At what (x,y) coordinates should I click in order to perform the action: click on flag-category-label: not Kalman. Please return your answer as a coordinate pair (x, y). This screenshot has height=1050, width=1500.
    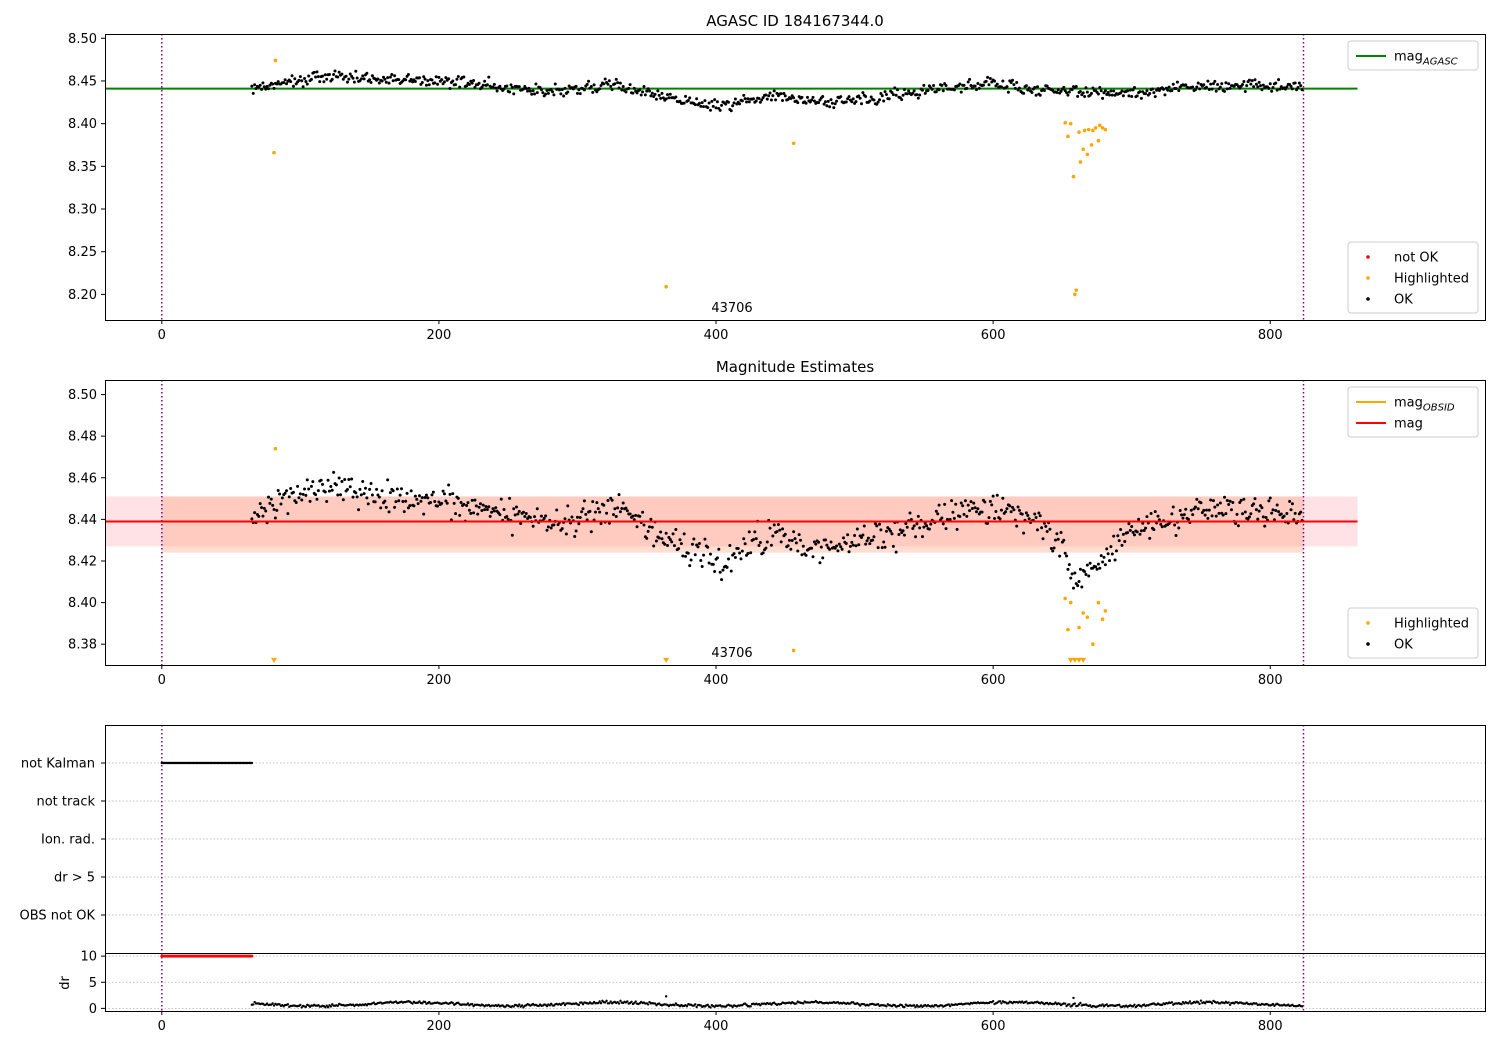
    Looking at the image, I should click on (58, 764).